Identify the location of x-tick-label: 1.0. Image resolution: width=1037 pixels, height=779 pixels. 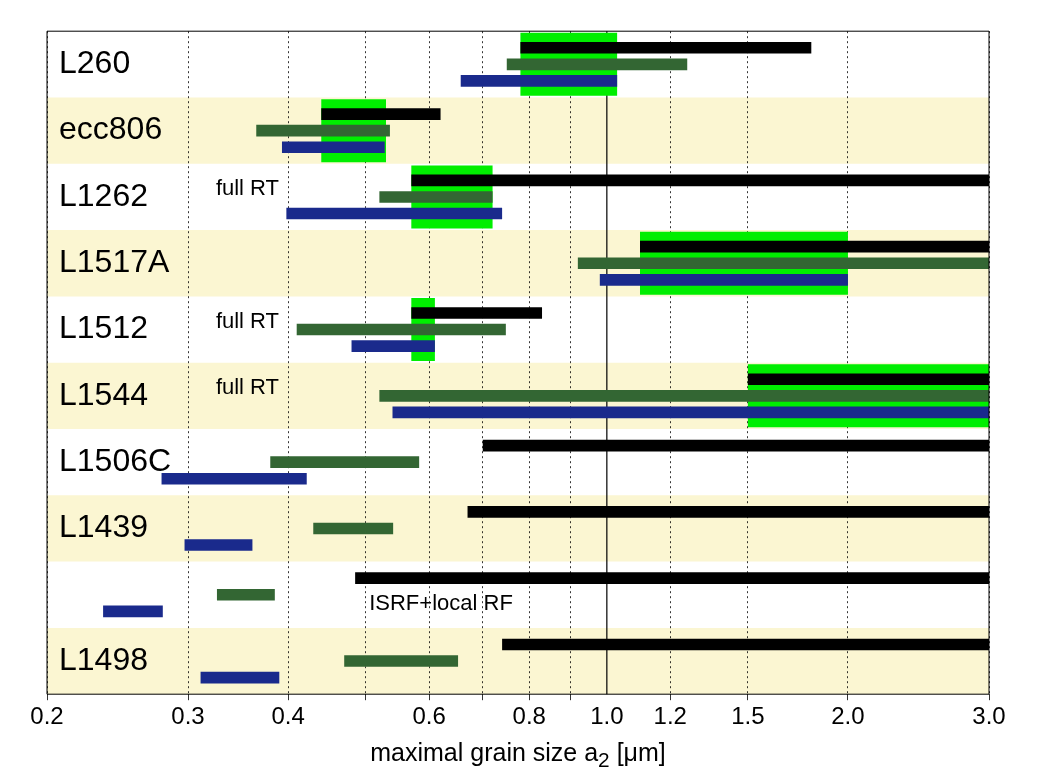
(607, 716).